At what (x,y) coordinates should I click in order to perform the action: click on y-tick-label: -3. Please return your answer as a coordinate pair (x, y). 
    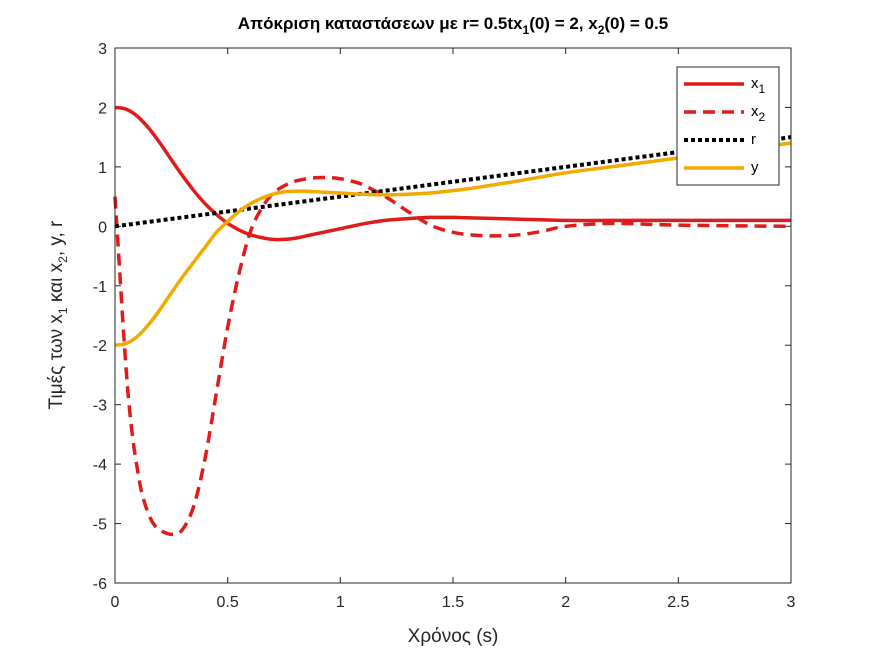
    Looking at the image, I should click on (100, 406).